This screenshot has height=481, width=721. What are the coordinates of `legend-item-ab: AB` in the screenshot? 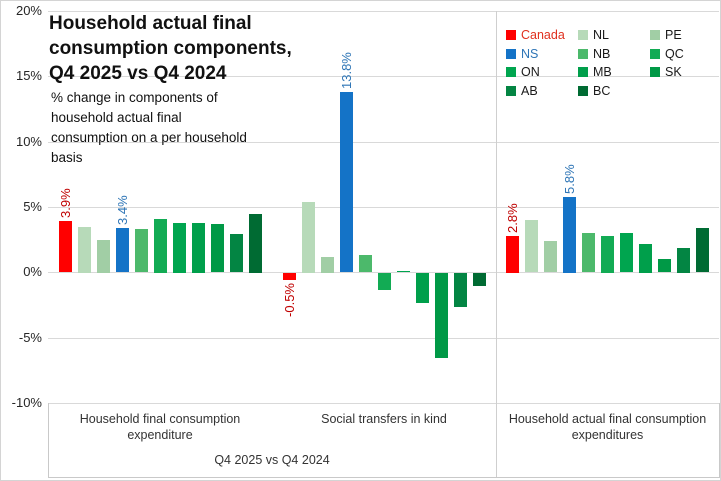 It's located at (522, 91).